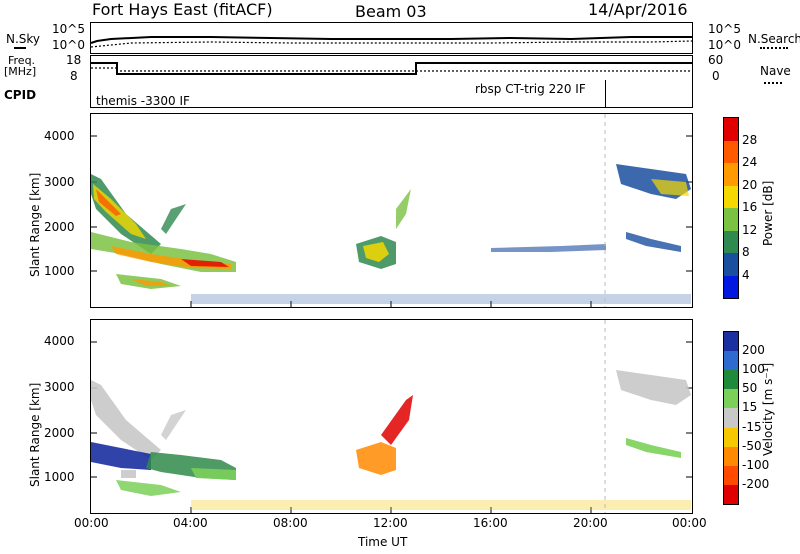 The width and height of the screenshot is (800, 554). What do you see at coordinates (20, 95) in the screenshot?
I see `cpid-label: CPID` at bounding box center [20, 95].